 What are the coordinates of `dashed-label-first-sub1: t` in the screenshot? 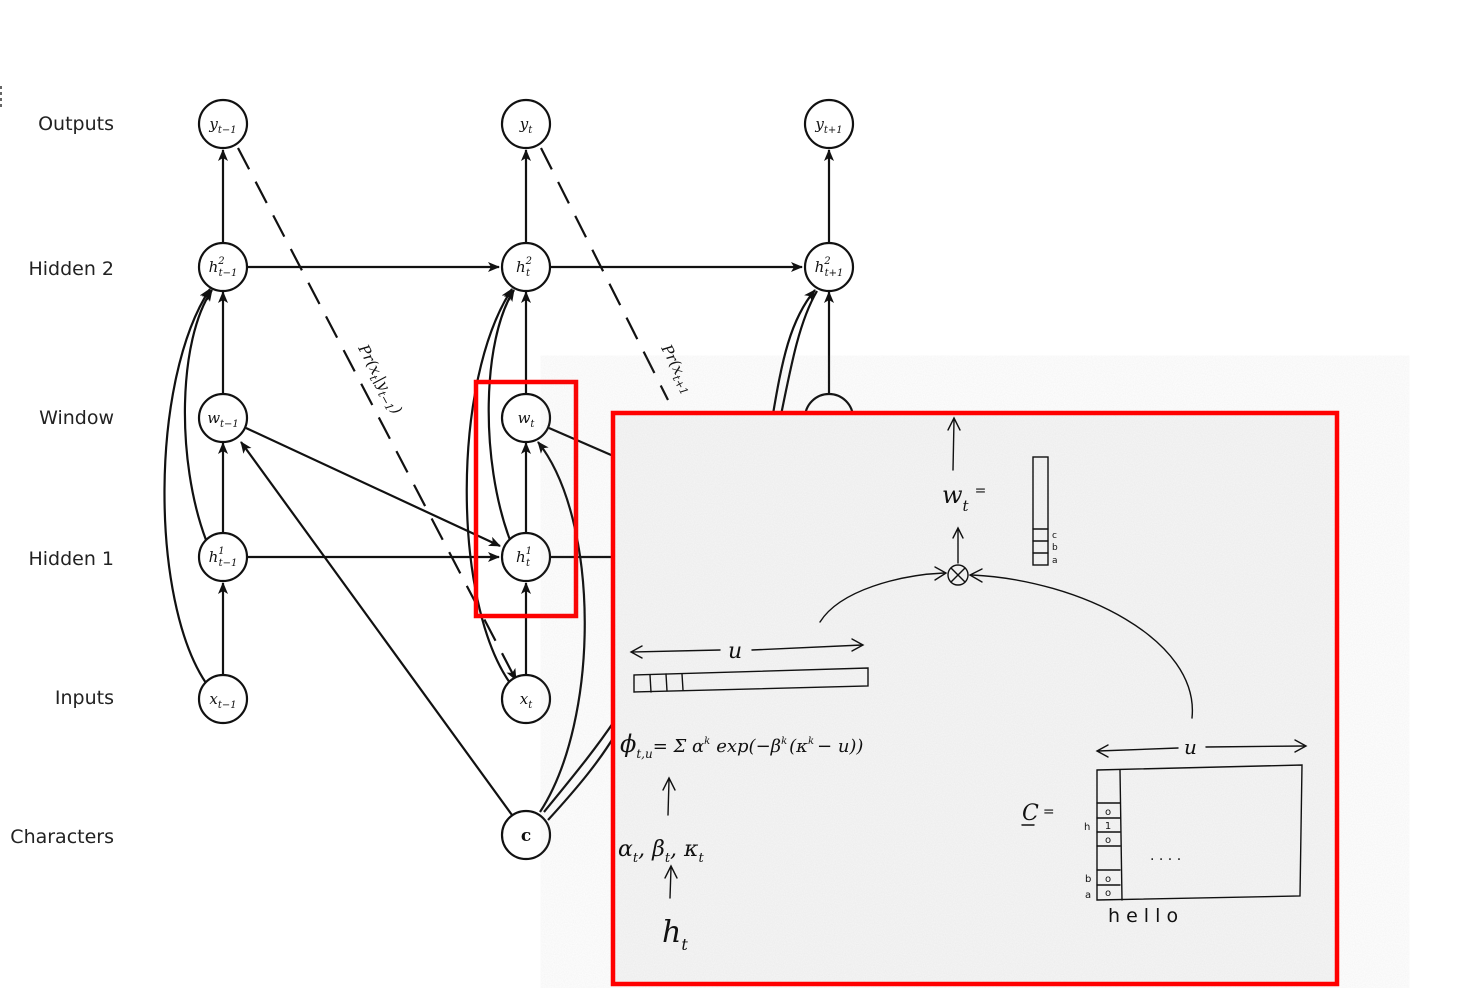 It's located at (374, 378).